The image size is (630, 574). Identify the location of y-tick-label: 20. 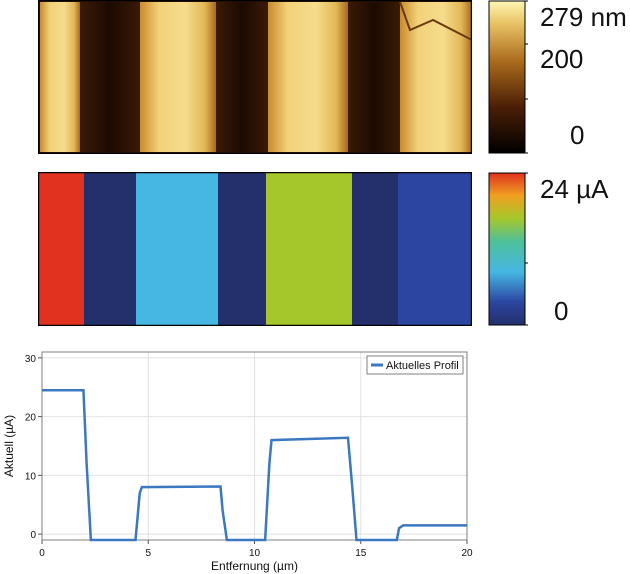
(31, 418).